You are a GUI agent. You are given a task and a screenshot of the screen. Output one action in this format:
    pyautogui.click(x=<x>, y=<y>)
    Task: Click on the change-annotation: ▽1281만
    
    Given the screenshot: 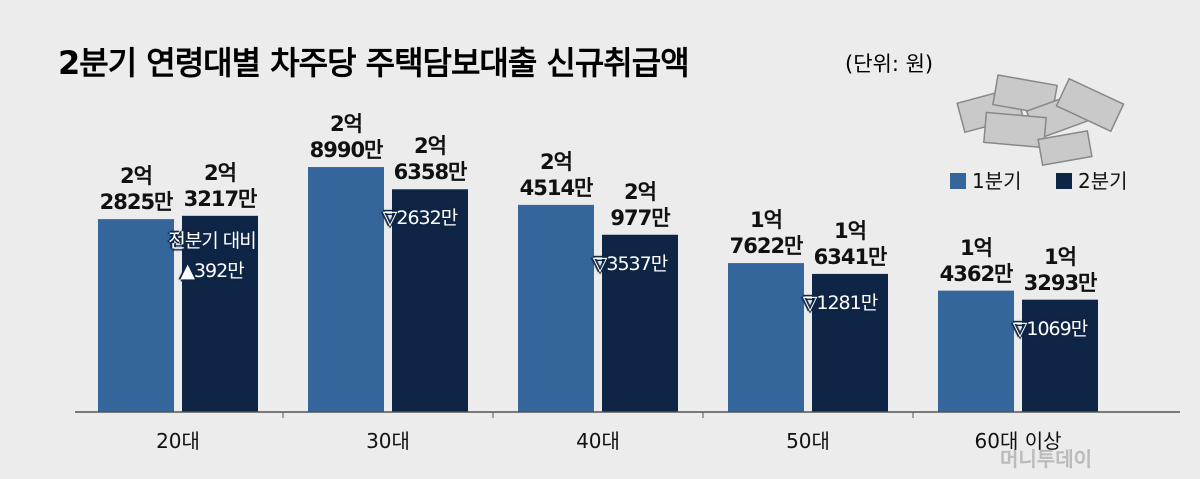 What is the action you would take?
    pyautogui.click(x=840, y=302)
    